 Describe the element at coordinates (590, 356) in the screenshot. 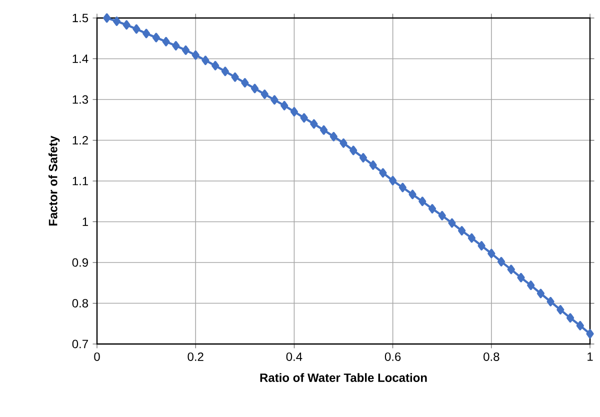

I see `x-tick-label: 1` at that location.